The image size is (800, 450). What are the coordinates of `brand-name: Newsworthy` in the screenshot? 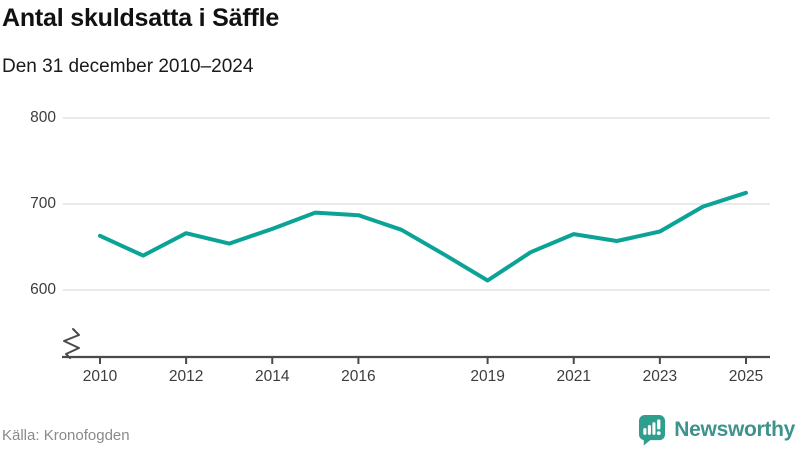 It's located at (734, 429).